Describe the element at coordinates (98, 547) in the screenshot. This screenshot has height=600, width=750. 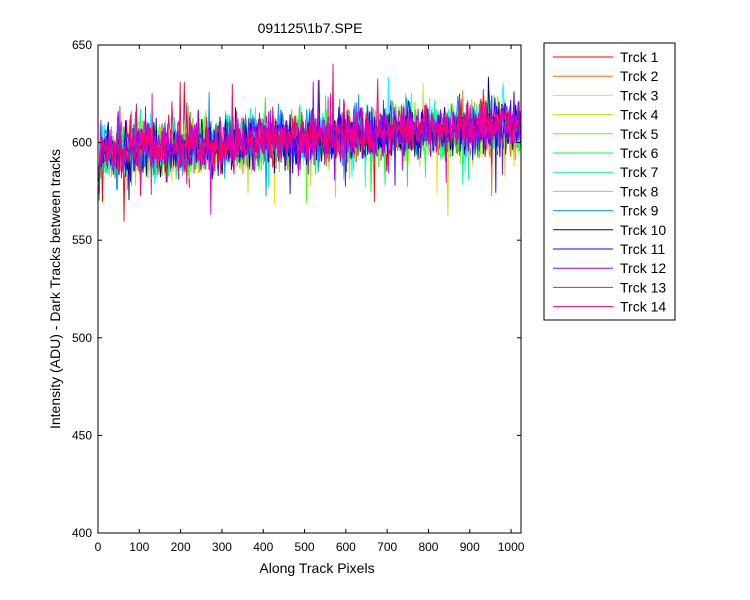
I see `x-tick-label: 0` at that location.